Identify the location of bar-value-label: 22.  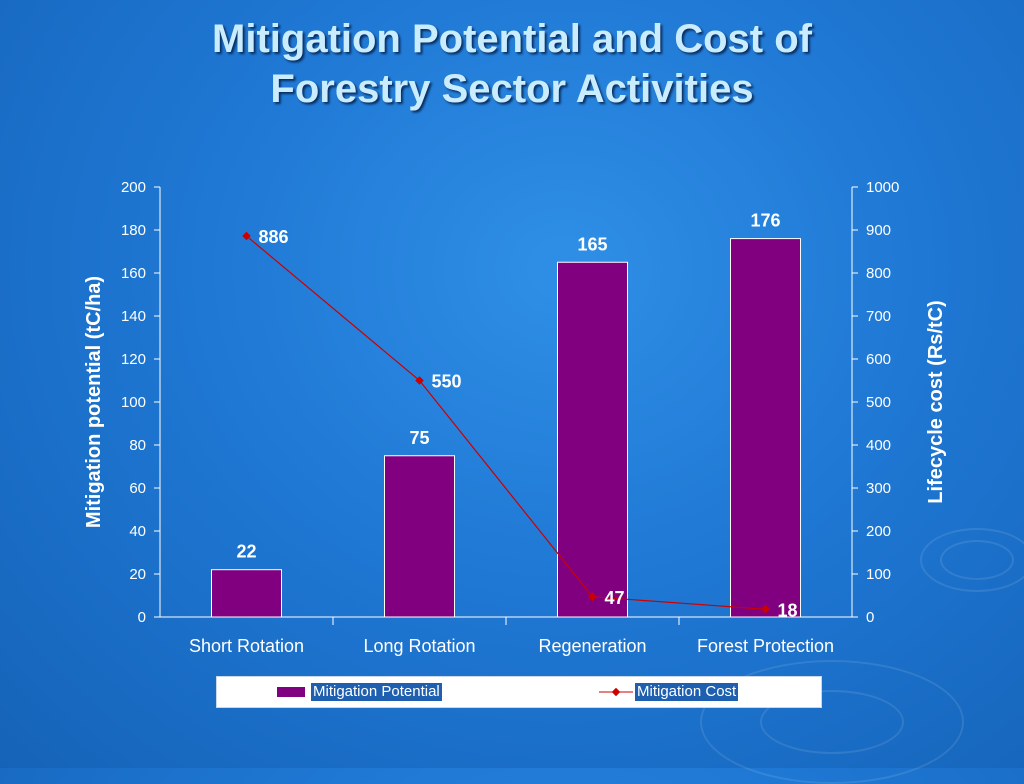
(246, 552).